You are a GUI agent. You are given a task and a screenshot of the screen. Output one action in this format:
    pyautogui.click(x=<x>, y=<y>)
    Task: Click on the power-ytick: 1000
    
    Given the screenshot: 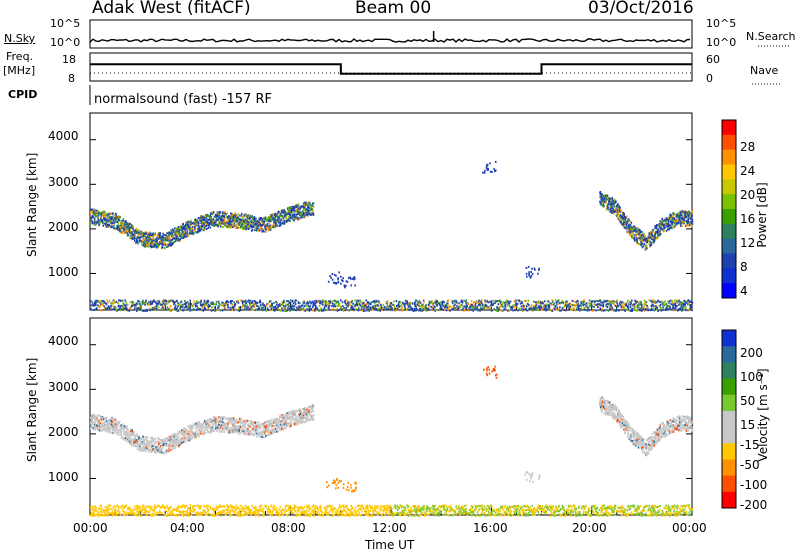 What is the action you would take?
    pyautogui.click(x=63, y=272)
    